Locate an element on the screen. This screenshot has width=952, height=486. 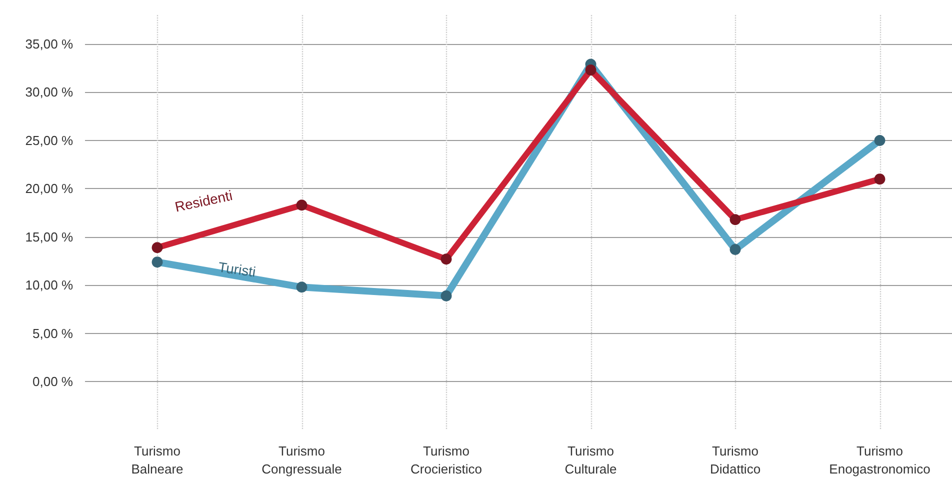
x-tick-label: Turismo Culturale is located at coordinates (590, 460).